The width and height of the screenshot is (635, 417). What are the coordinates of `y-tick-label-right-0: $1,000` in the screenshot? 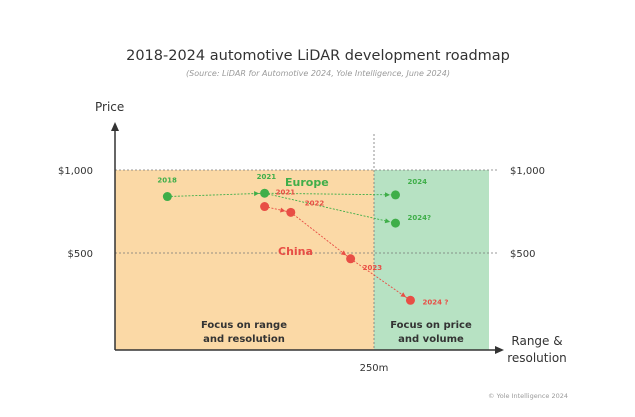 It's located at (527, 171).